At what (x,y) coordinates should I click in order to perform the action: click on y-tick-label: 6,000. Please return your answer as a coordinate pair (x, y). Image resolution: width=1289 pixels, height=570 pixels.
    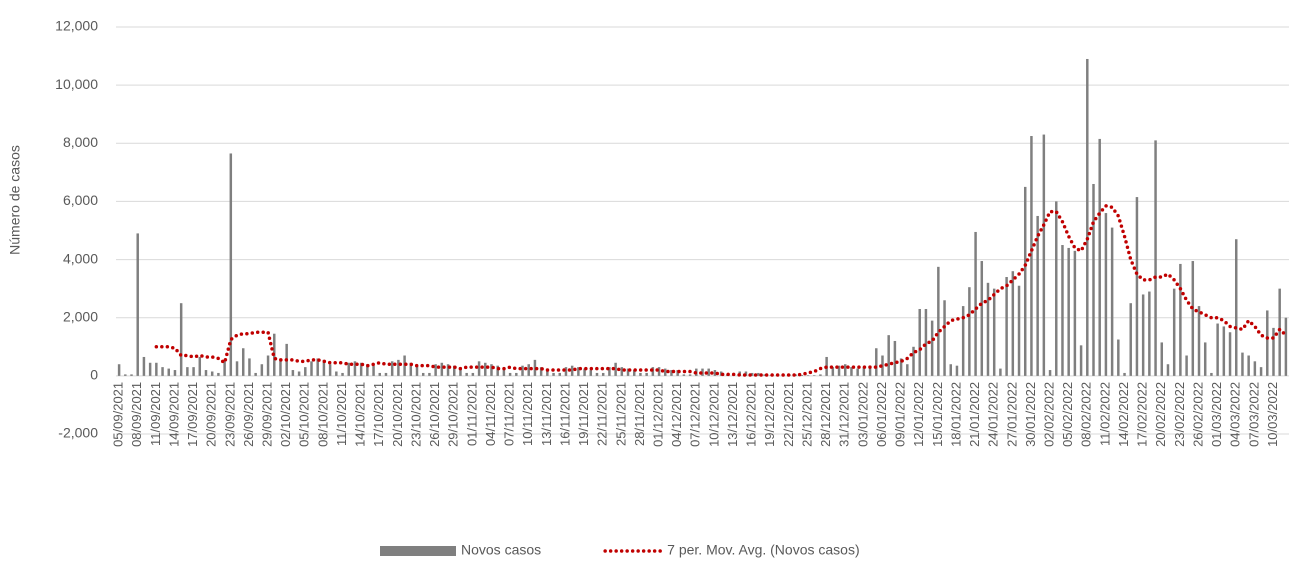
    Looking at the image, I should click on (80, 200).